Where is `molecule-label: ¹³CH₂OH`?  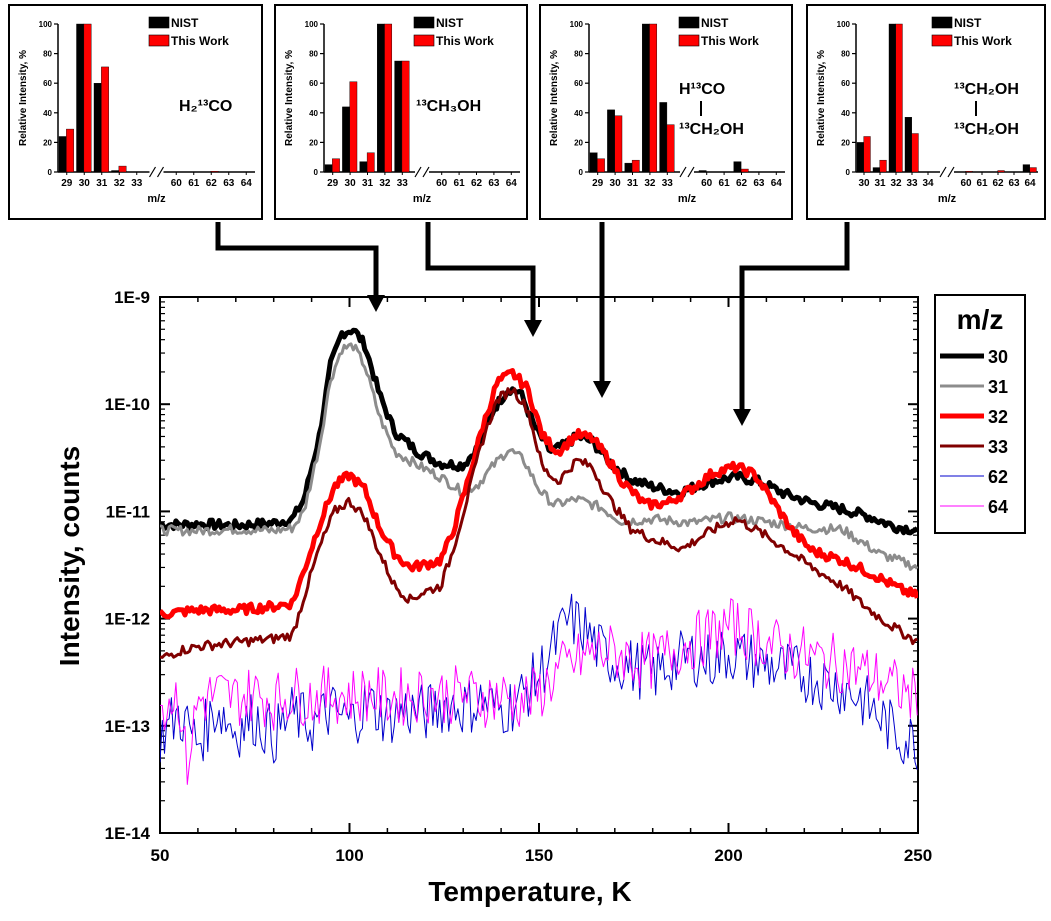
molecule-label: ¹³CH₂OH is located at coordinates (986, 129).